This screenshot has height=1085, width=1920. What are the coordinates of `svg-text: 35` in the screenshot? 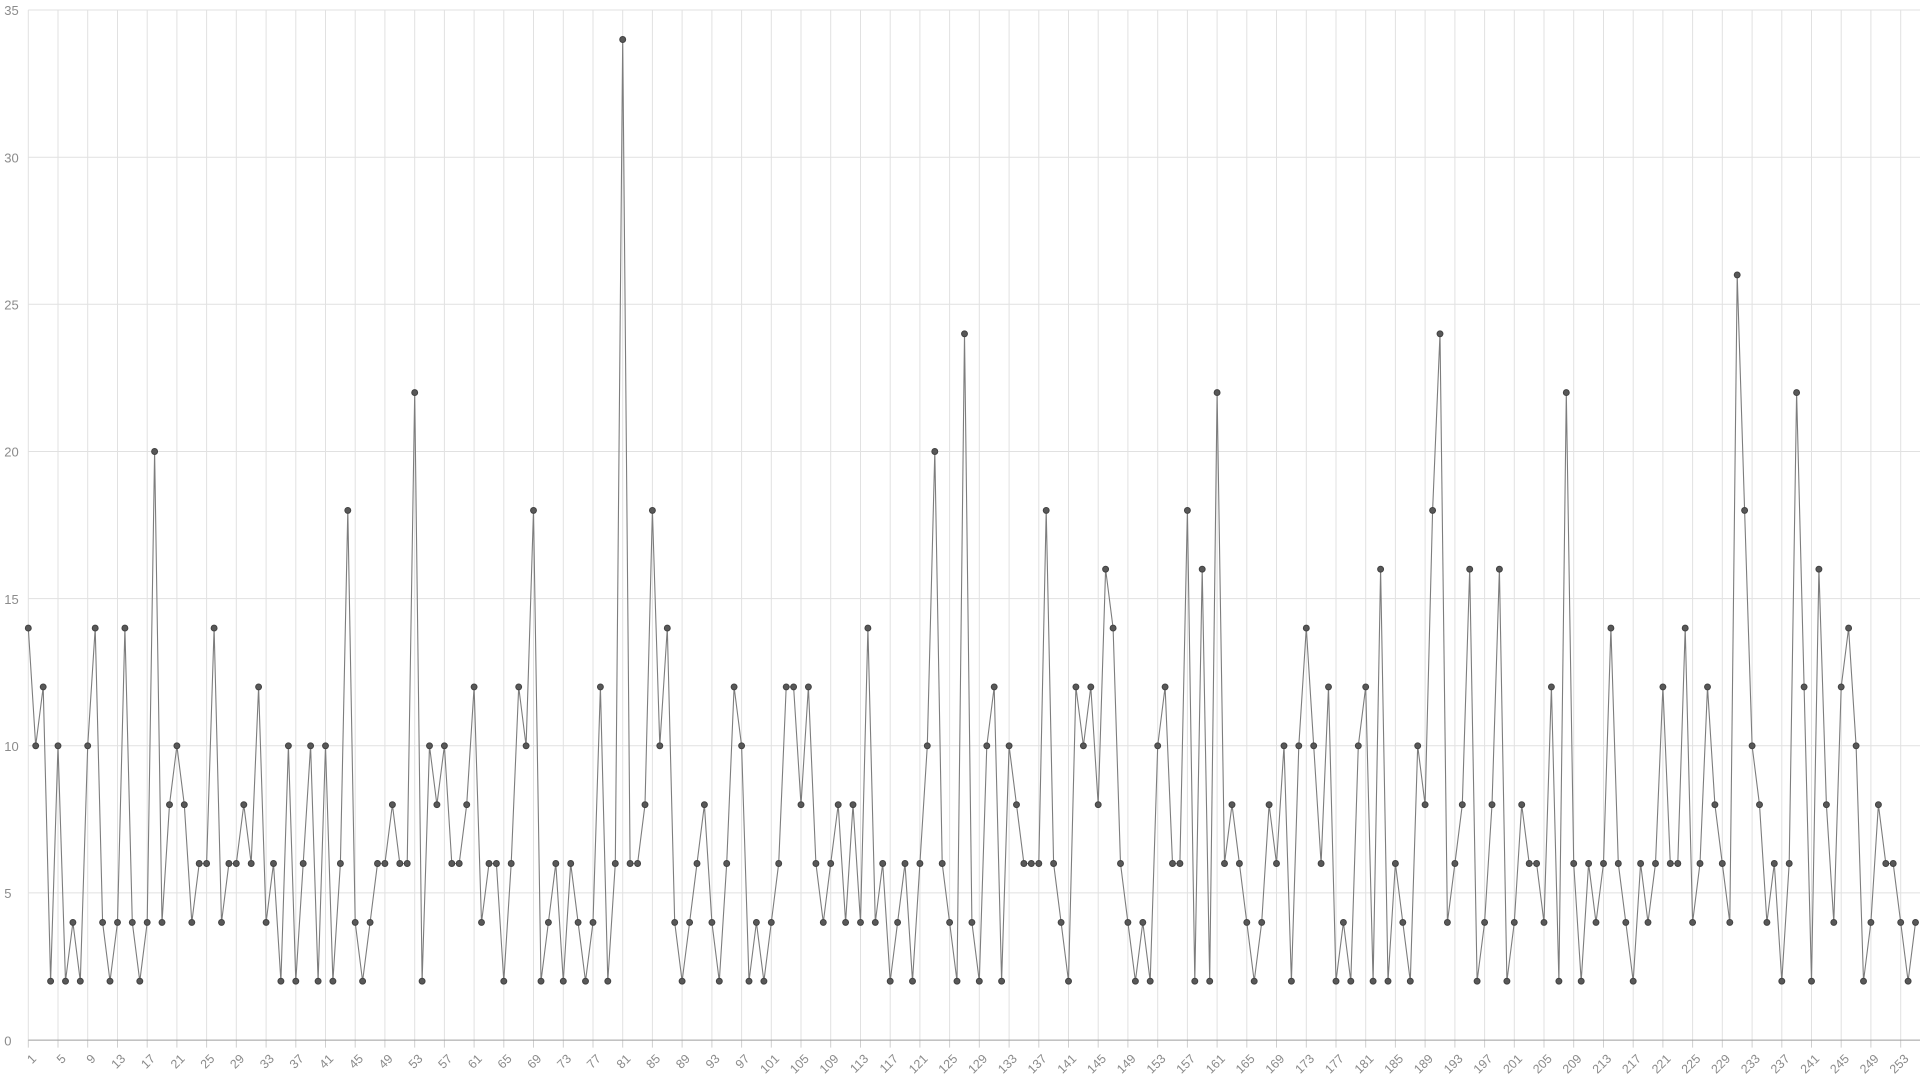 It's located at (11, 10).